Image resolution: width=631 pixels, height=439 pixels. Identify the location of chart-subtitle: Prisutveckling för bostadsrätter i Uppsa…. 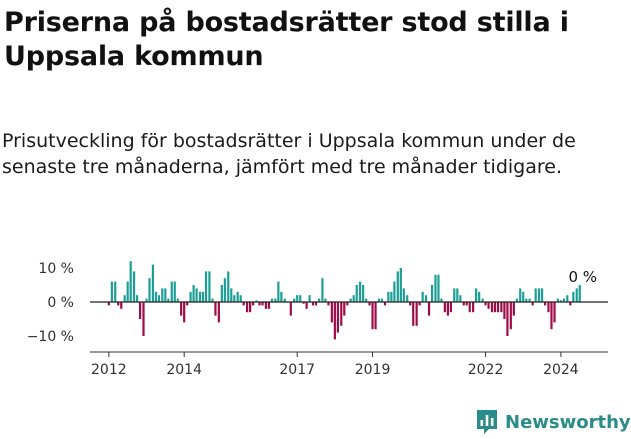
(289, 154).